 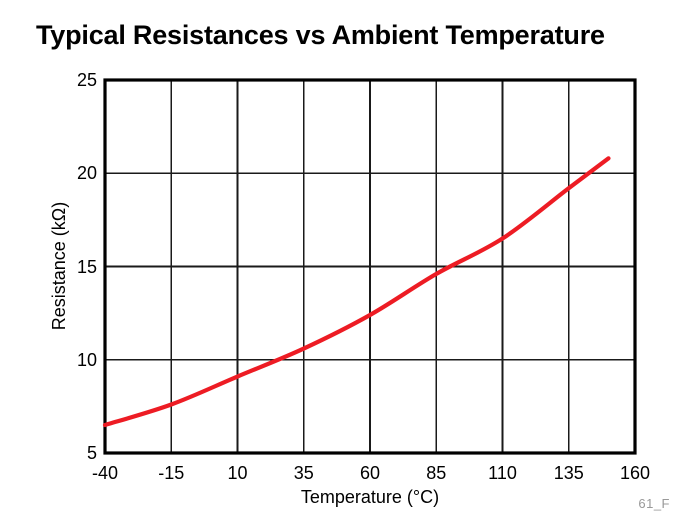 I want to click on y-tick-label: 15, so click(x=86, y=266).